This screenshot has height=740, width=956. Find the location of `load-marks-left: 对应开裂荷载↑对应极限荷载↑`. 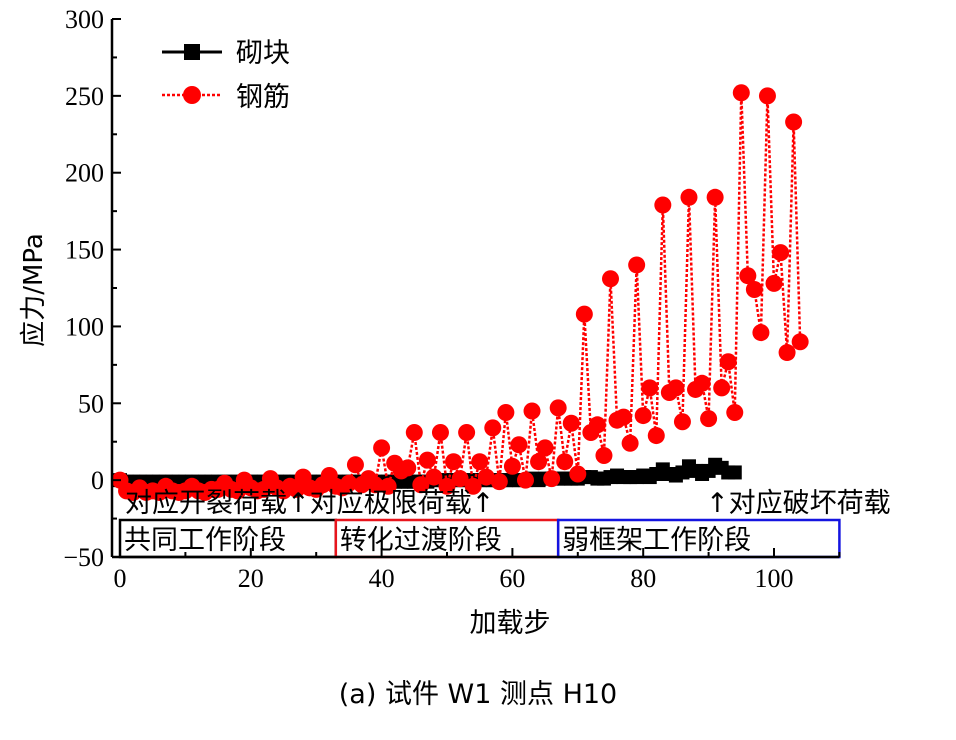

load-marks-left: 对应开裂荷载↑对应极限荷载↑ is located at coordinates (309, 503).